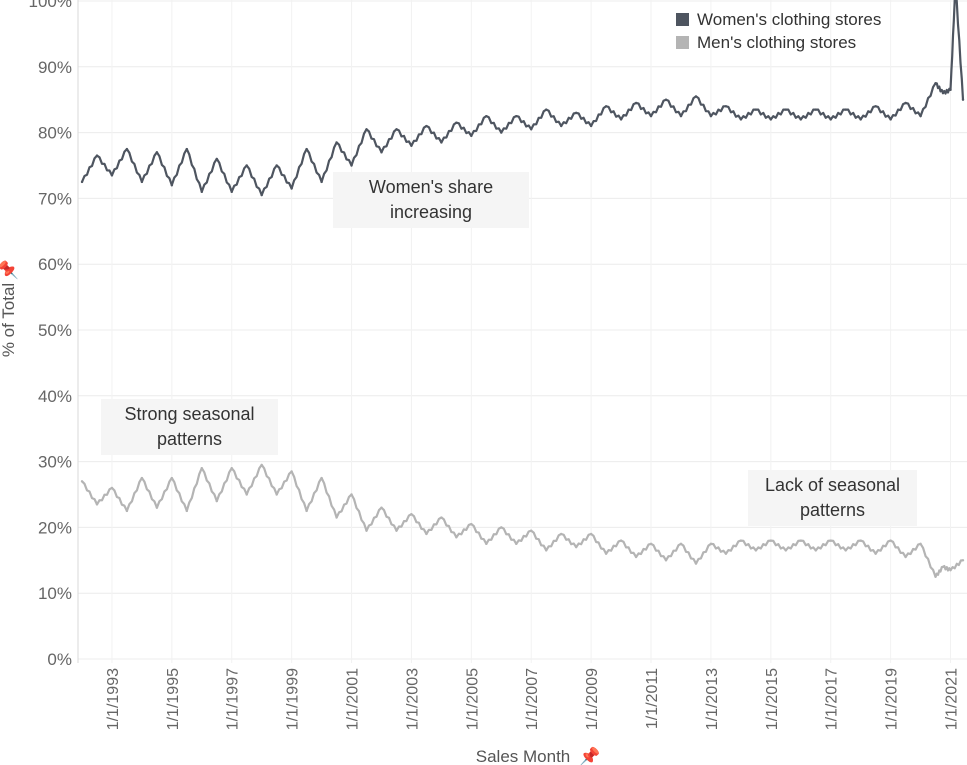 This screenshot has width=967, height=765. What do you see at coordinates (9, 320) in the screenshot?
I see `y-axis-title: % of Total` at bounding box center [9, 320].